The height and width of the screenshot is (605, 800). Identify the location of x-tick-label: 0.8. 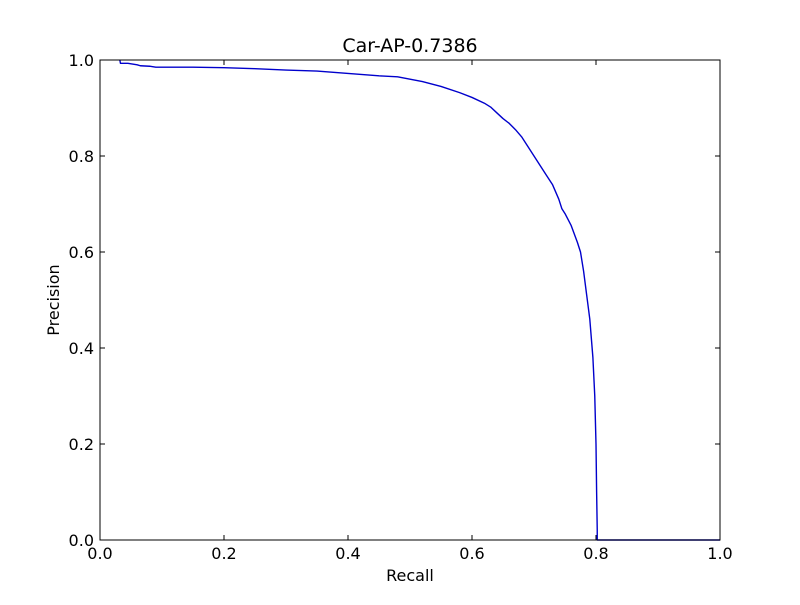
(595, 553).